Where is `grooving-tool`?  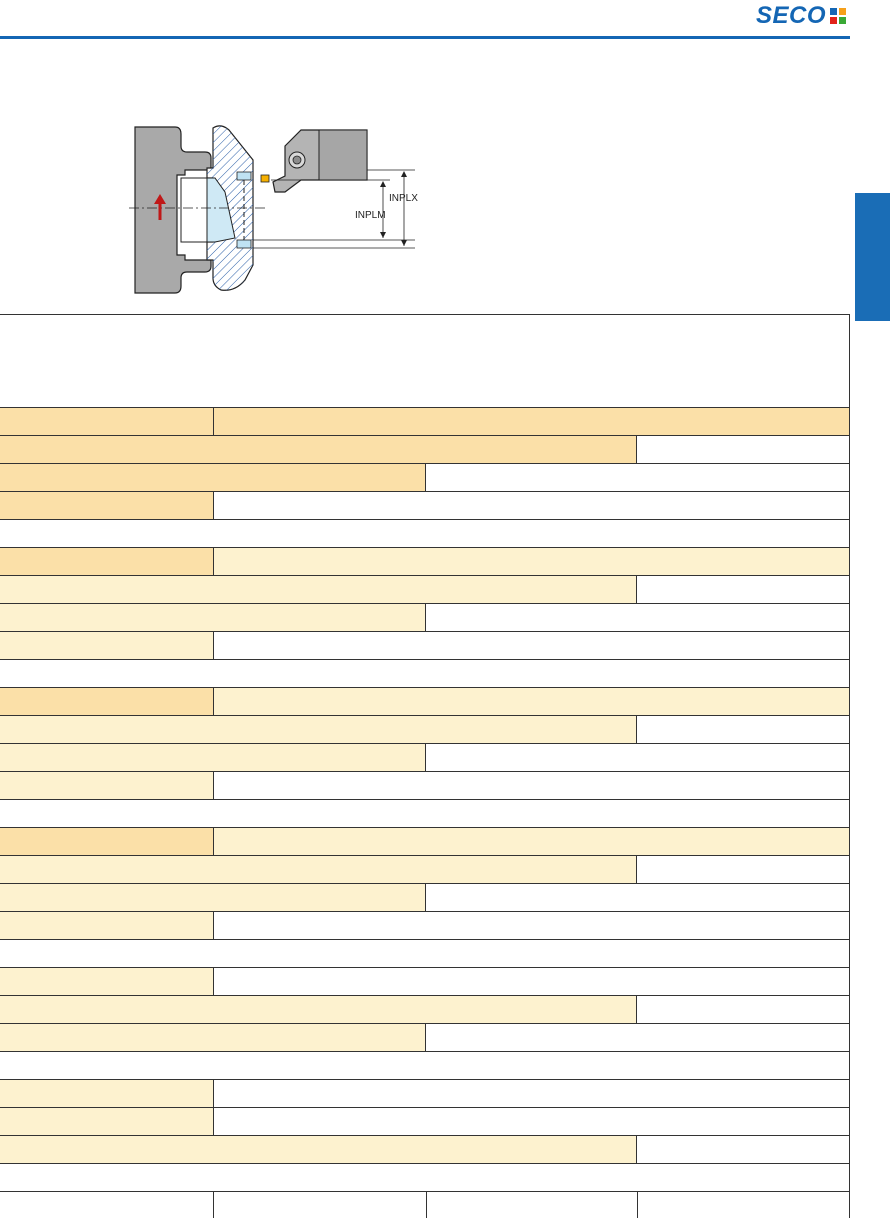
grooving-tool is located at coordinates (314, 161).